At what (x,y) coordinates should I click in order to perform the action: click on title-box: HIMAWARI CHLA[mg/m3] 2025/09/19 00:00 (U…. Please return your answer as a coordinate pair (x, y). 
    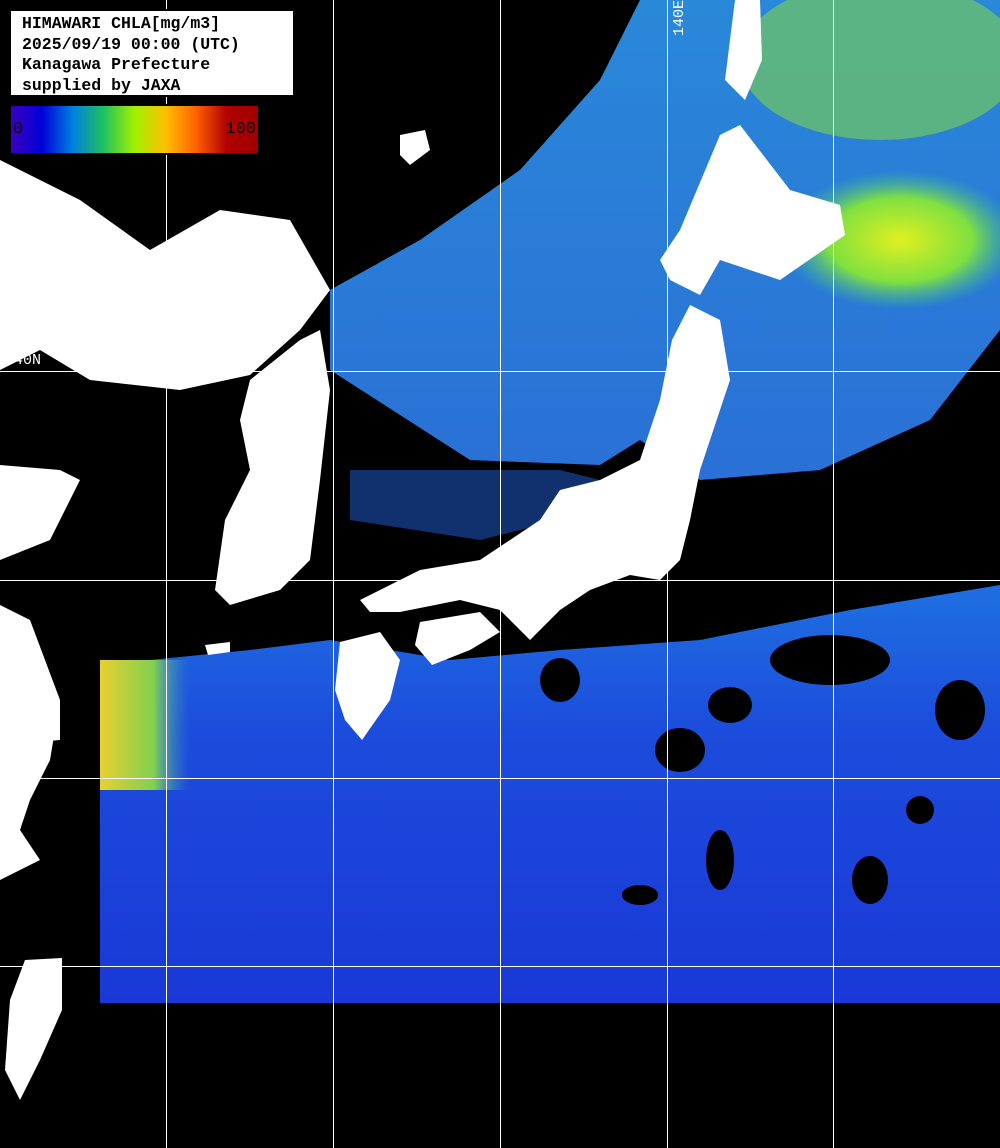
    Looking at the image, I should click on (152, 53).